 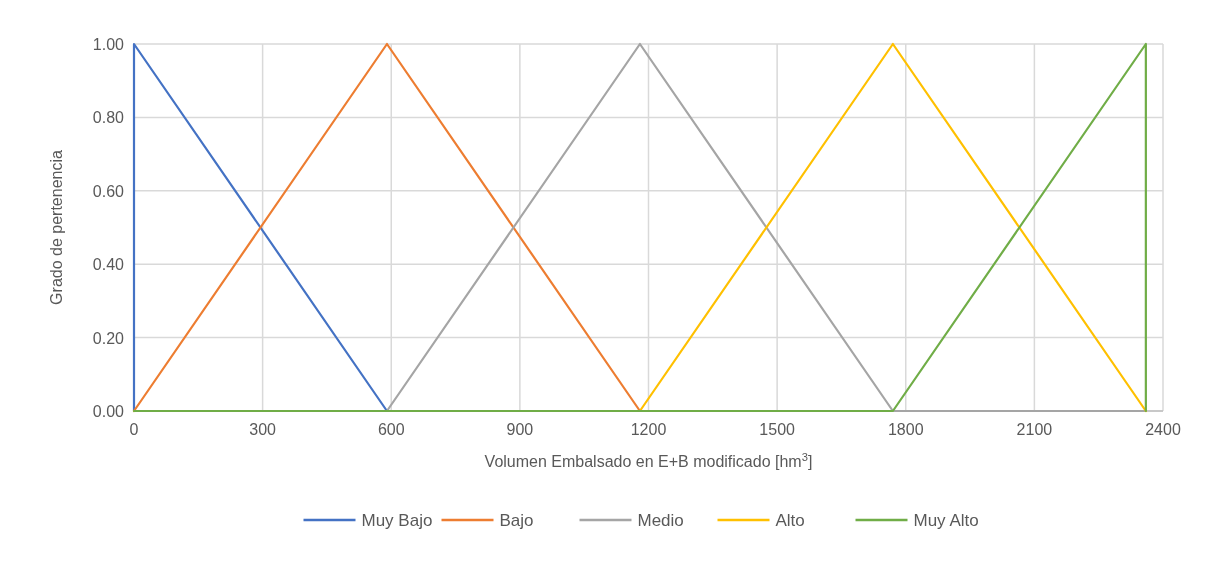 I want to click on x-tick-label: 300, so click(x=263, y=429).